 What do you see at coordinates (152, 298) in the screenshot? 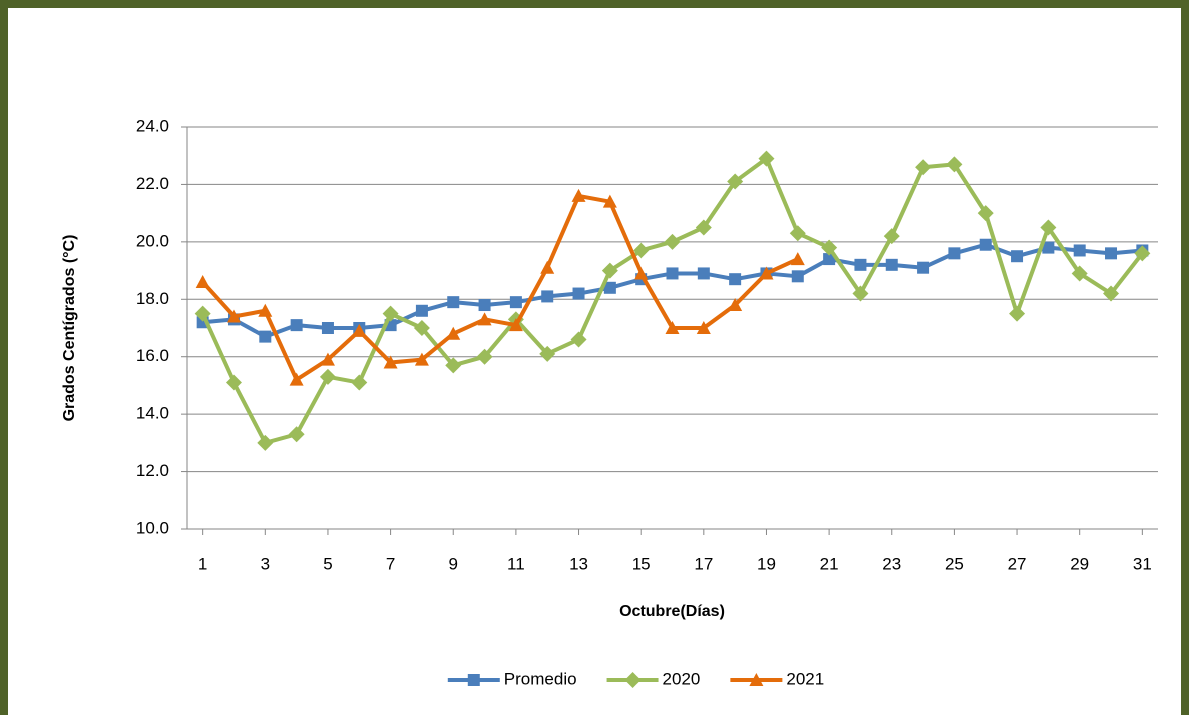
I see `y-tick-label: 18.0` at bounding box center [152, 298].